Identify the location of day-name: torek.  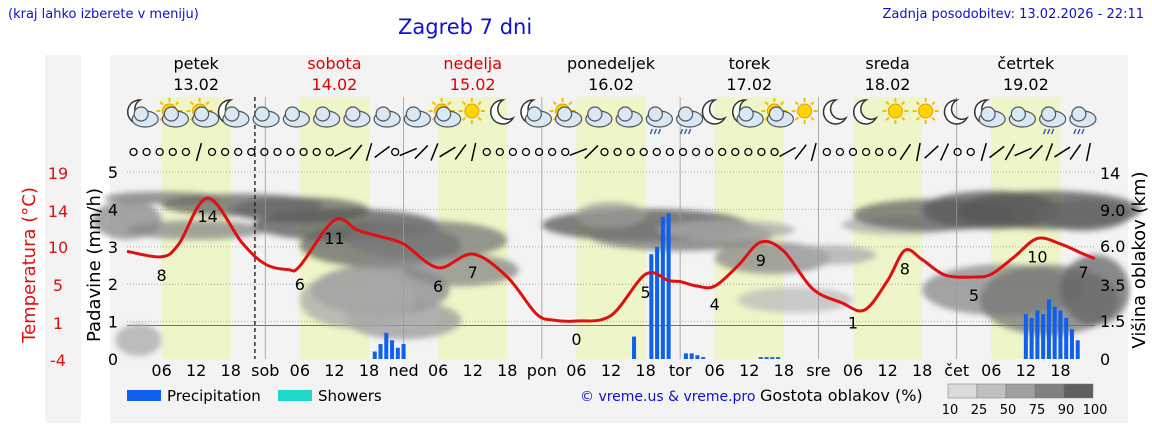
(750, 63).